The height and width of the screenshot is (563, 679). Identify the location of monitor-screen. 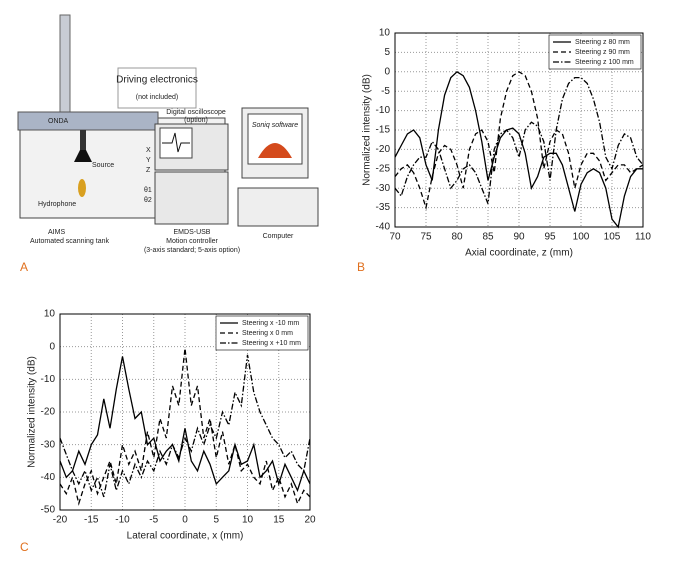
(275, 139).